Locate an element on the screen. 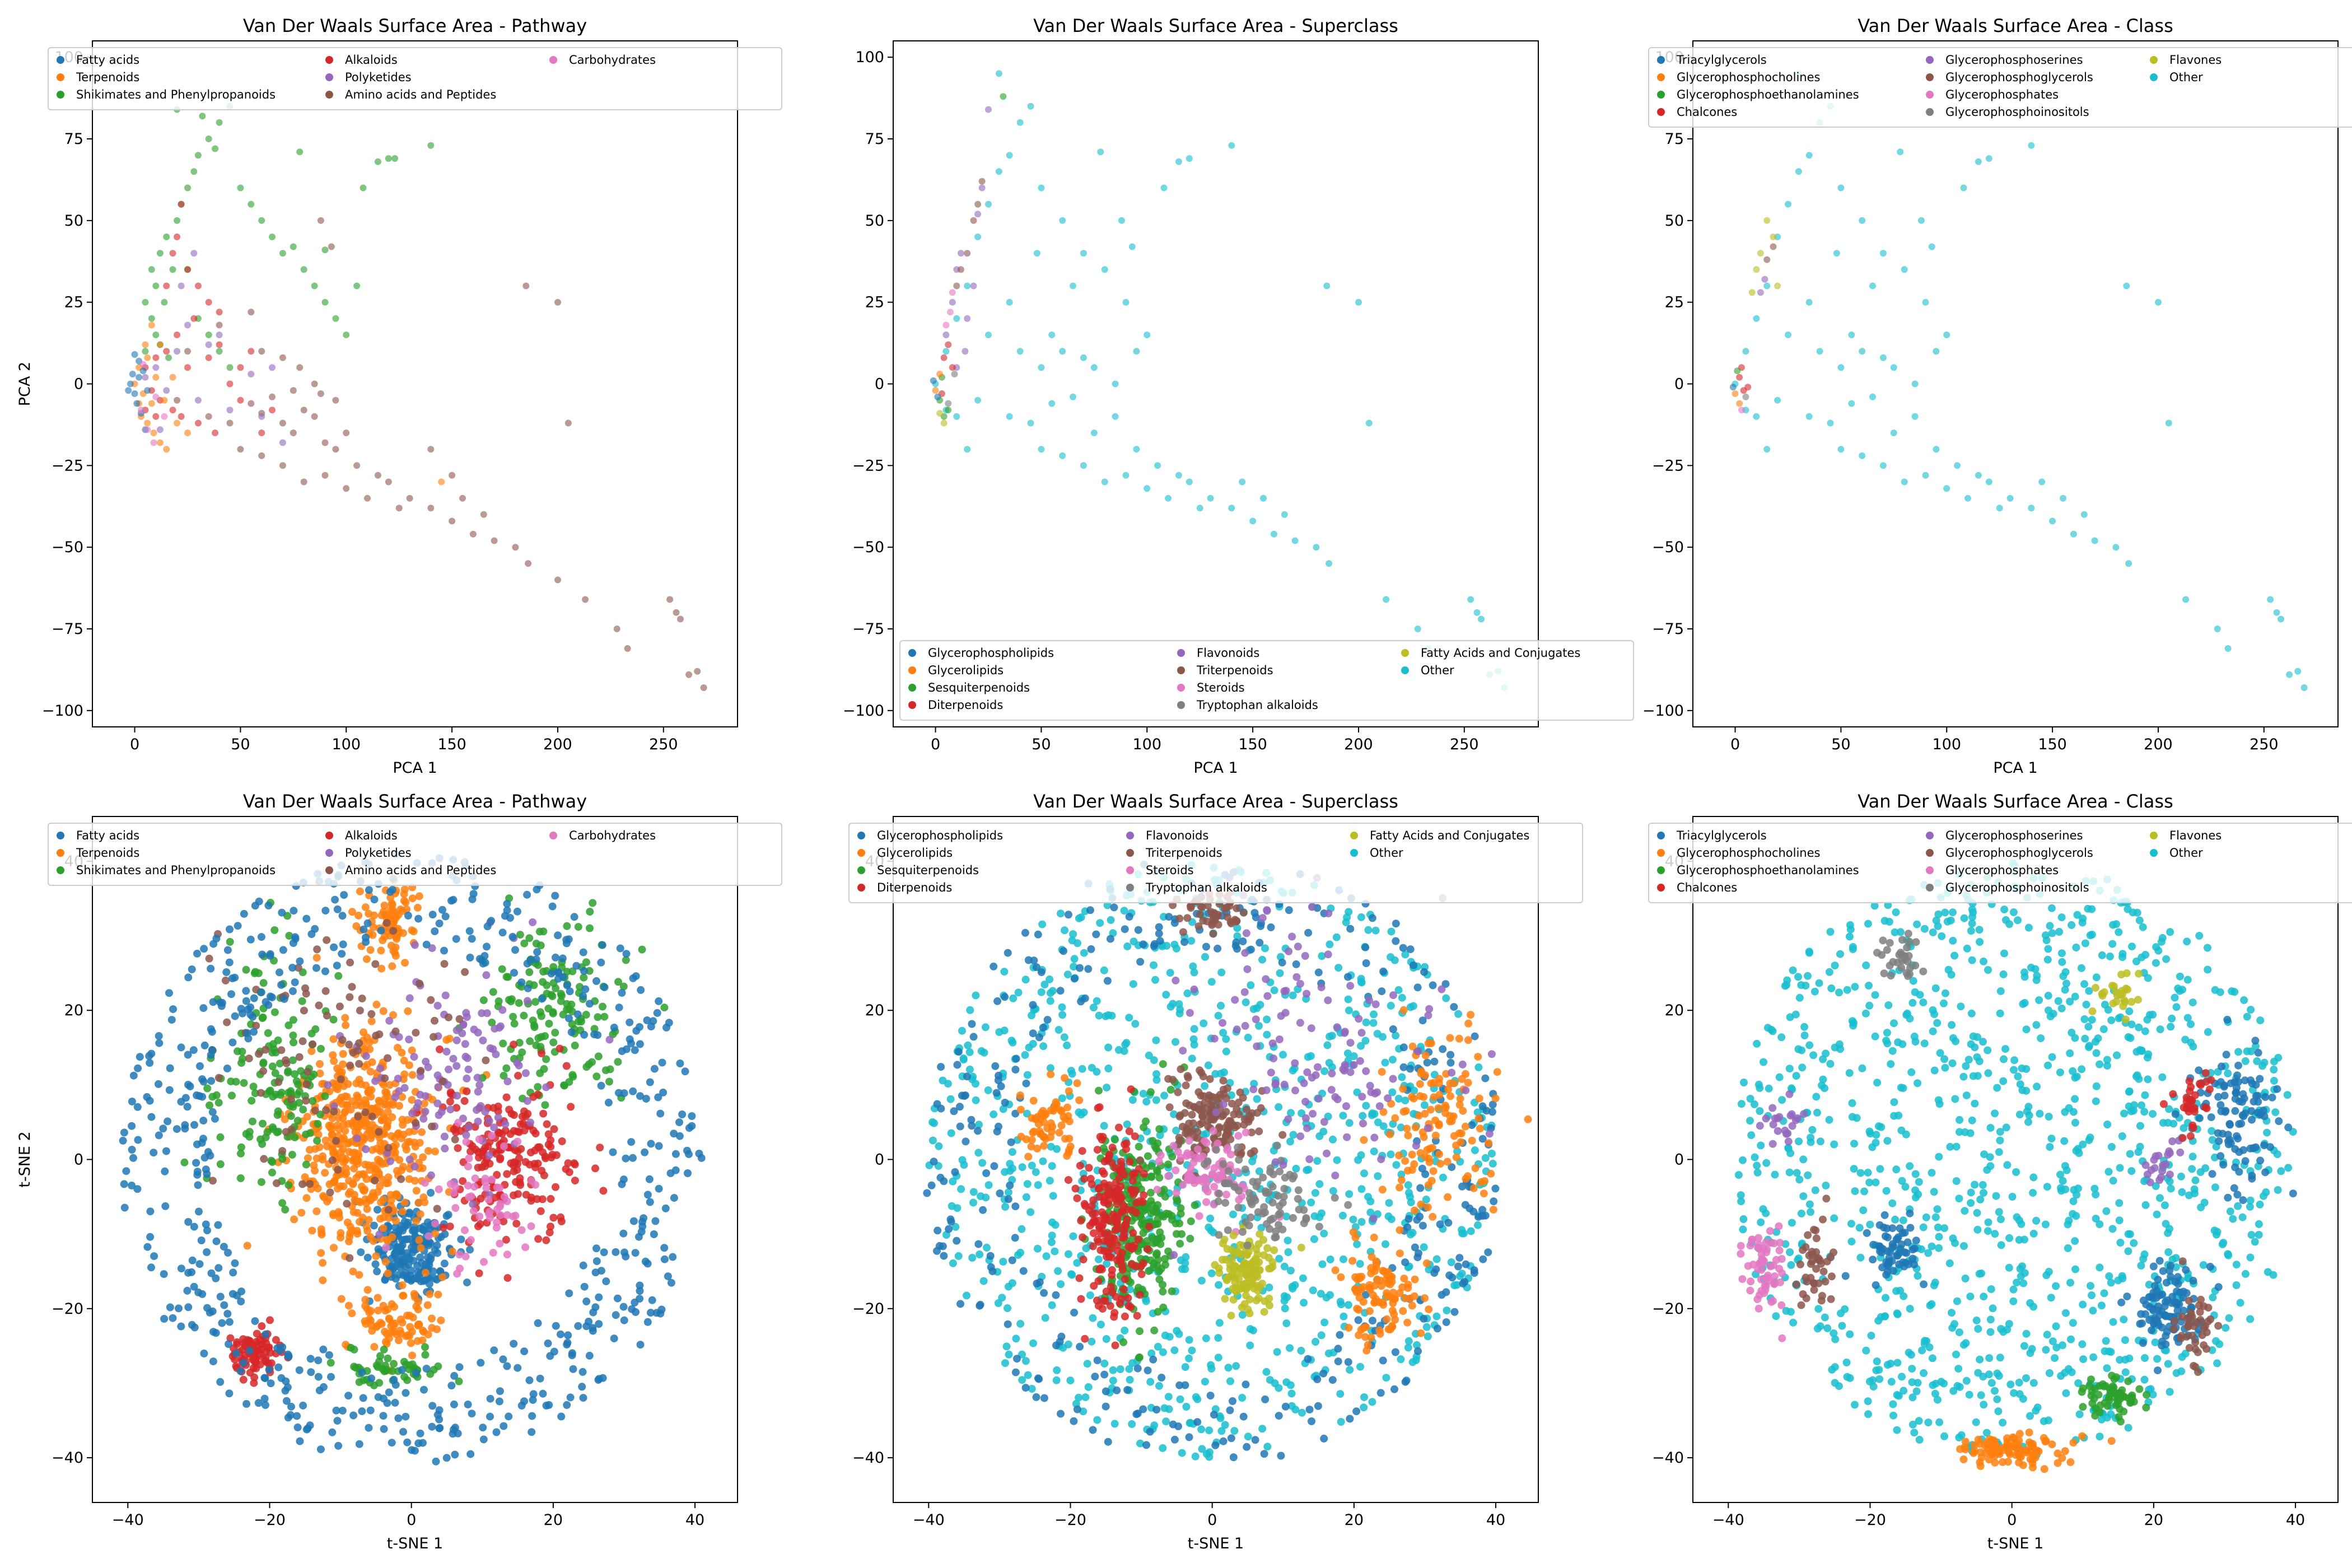 Image resolution: width=2352 pixels, height=1568 pixels. y-tick-label: −50 is located at coordinates (68, 548).